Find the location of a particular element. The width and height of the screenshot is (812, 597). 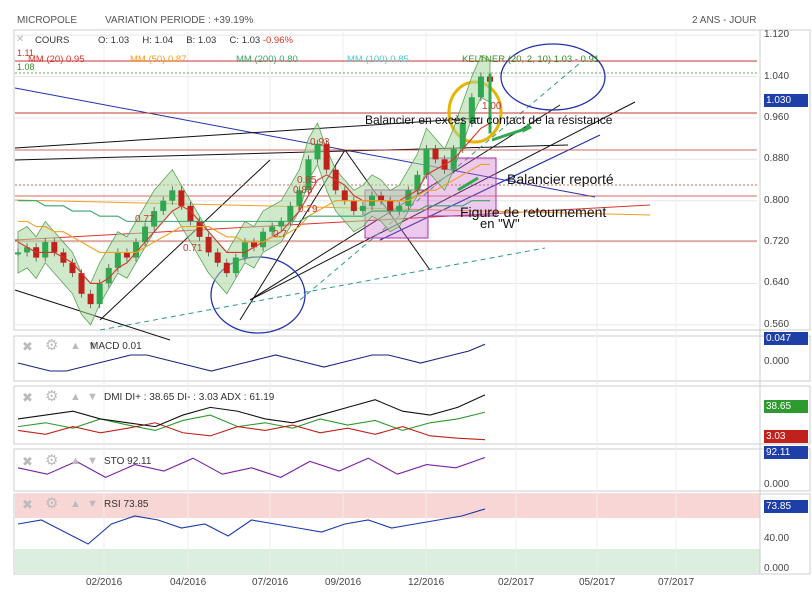

ma-legend-item: MM (100) 0.85 is located at coordinates (378, 59).